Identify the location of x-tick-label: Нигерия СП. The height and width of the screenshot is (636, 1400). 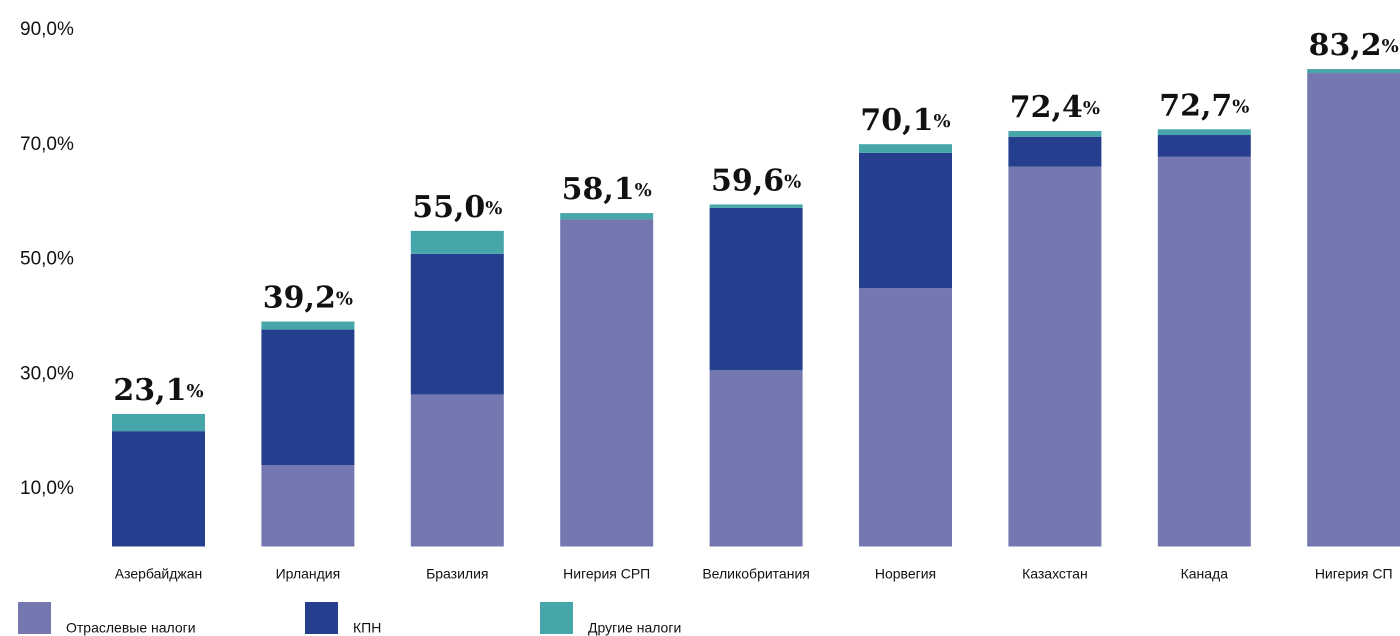
(1354, 574).